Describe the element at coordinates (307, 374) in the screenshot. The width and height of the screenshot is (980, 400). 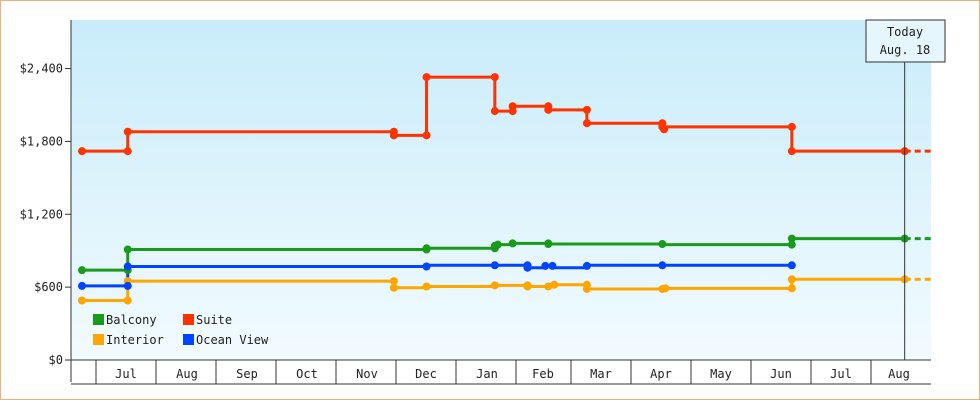
I see `x-tick-label: Oct` at that location.